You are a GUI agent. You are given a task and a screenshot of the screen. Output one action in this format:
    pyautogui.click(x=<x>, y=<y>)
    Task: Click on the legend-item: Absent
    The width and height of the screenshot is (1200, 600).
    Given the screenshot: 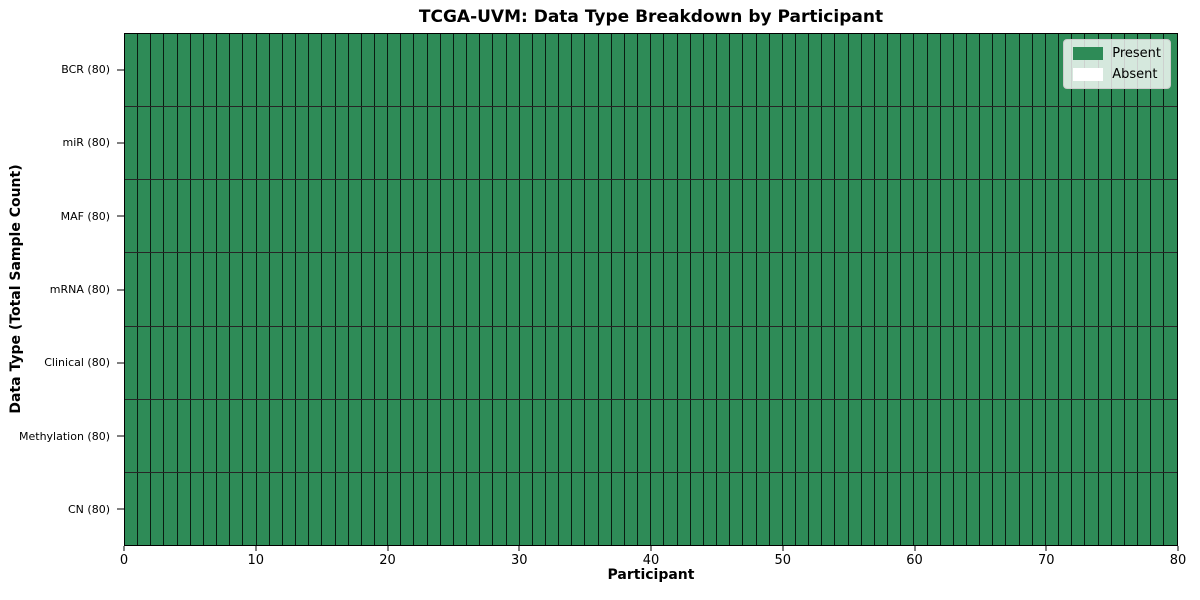 What is the action you would take?
    pyautogui.click(x=1117, y=74)
    